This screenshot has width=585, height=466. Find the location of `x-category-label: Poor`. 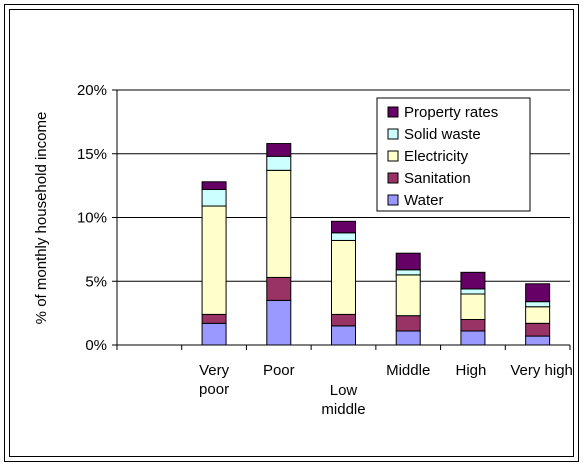

x-category-label: Poor is located at coordinates (279, 370).